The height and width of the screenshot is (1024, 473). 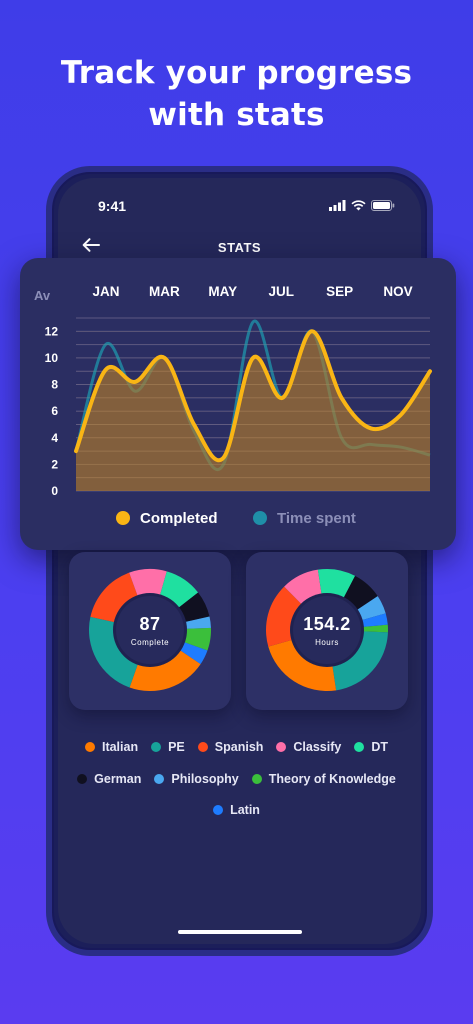 What do you see at coordinates (316, 518) in the screenshot?
I see `legend-label-time-spent: Time spent` at bounding box center [316, 518].